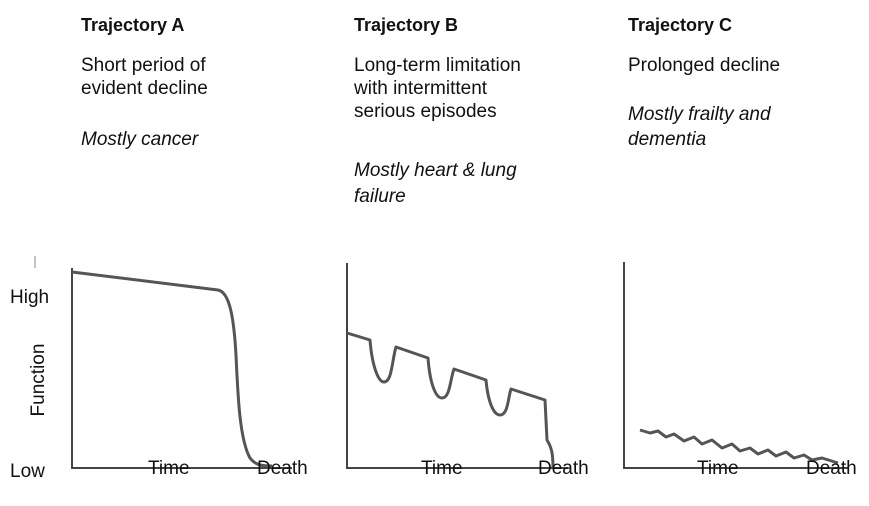 This screenshot has height=506, width=869. What do you see at coordinates (425, 111) in the screenshot?
I see `description: serious episodes` at bounding box center [425, 111].